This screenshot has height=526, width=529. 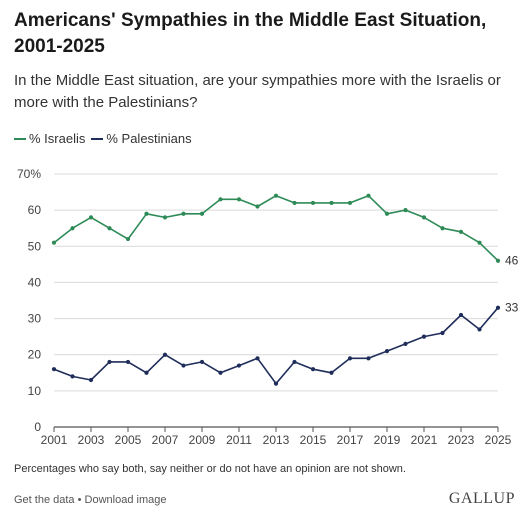 I want to click on end-labels: 46 33, so click(x=512, y=284).